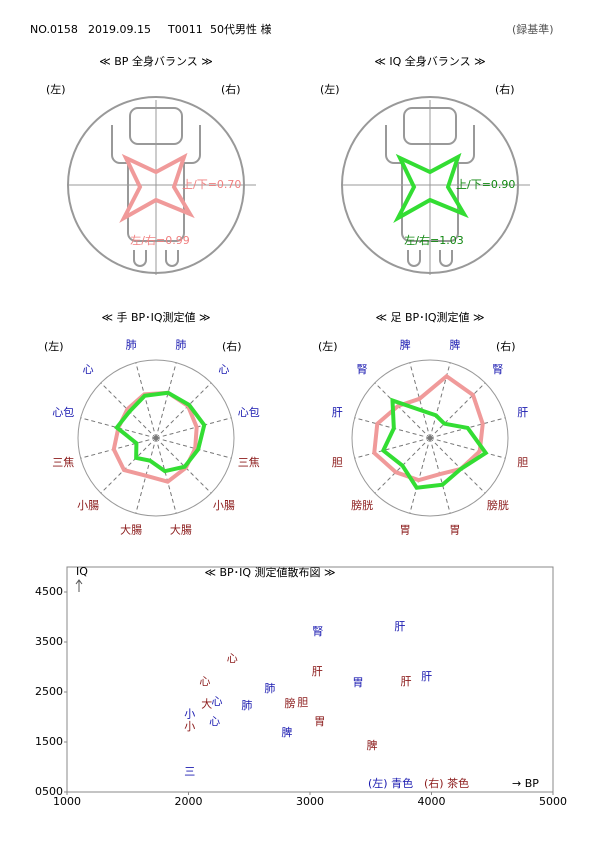 This screenshot has height=846, width=596. What do you see at coordinates (82, 571) in the screenshot?
I see `y-axis-label: IQ` at bounding box center [82, 571].